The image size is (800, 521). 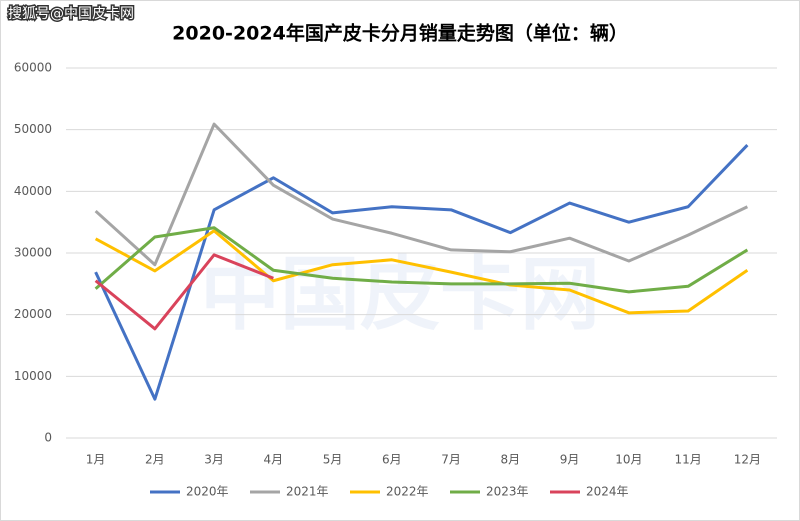 What do you see at coordinates (155, 460) in the screenshot?
I see `x-tick-label: 2月` at bounding box center [155, 460].